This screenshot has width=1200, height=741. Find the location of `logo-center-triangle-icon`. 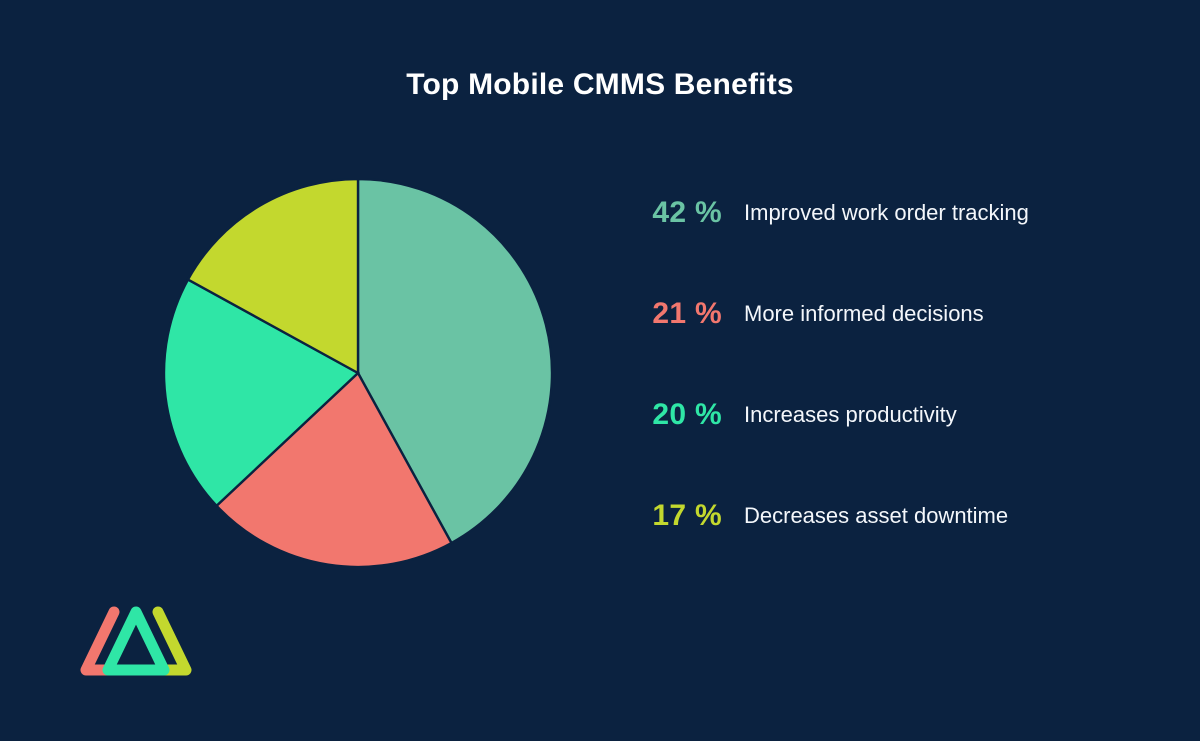

logo-center-triangle-icon is located at coordinates (136, 641).